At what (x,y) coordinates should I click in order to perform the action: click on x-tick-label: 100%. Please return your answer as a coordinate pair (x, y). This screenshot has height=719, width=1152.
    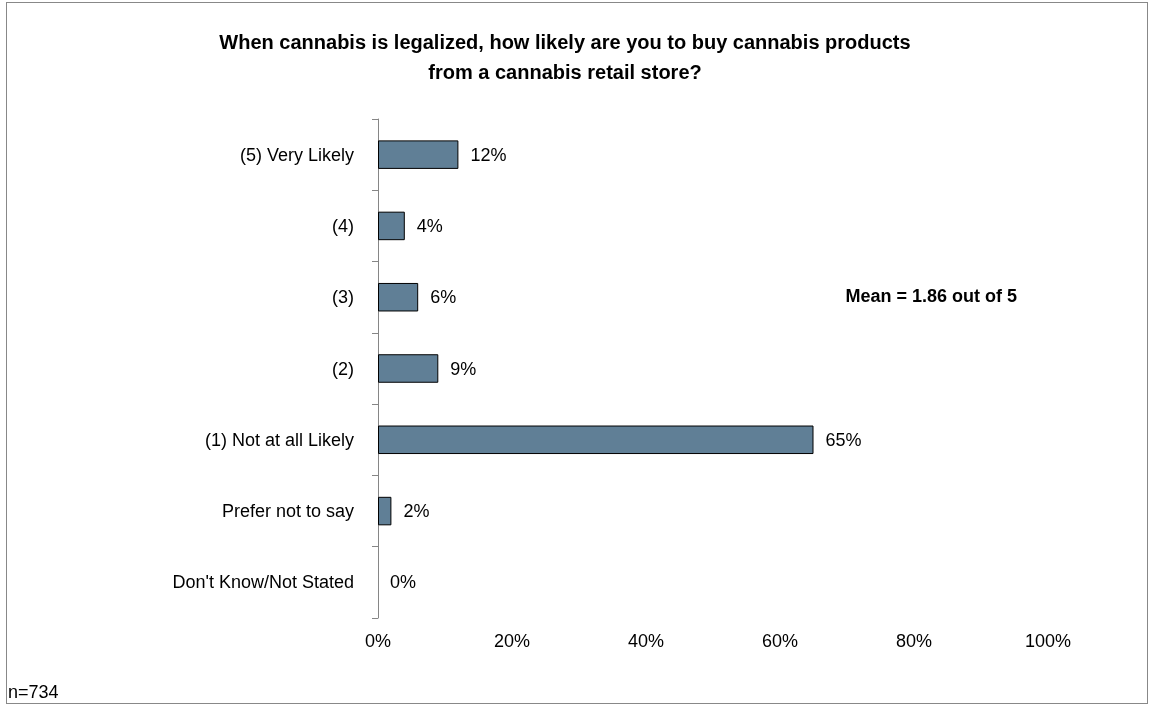
    Looking at the image, I should click on (1048, 641).